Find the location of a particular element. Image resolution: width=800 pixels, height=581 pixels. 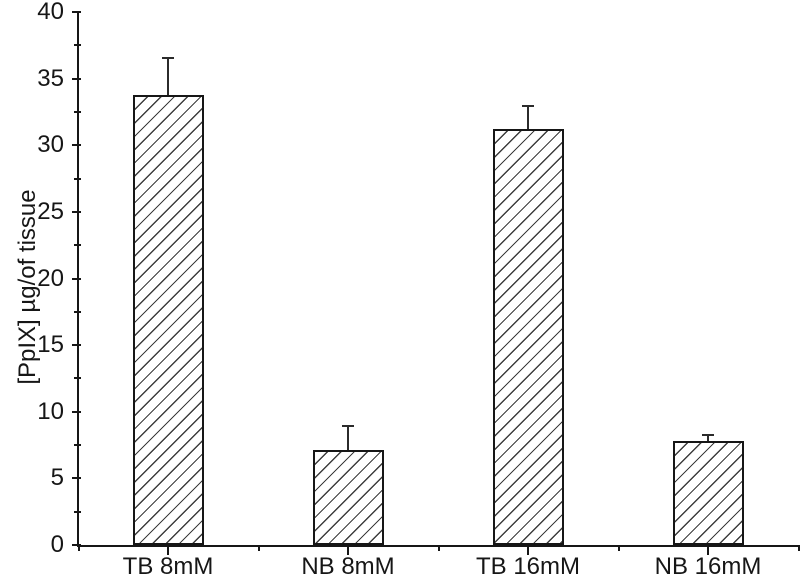

x-category-label: NB 8mM is located at coordinates (348, 566).